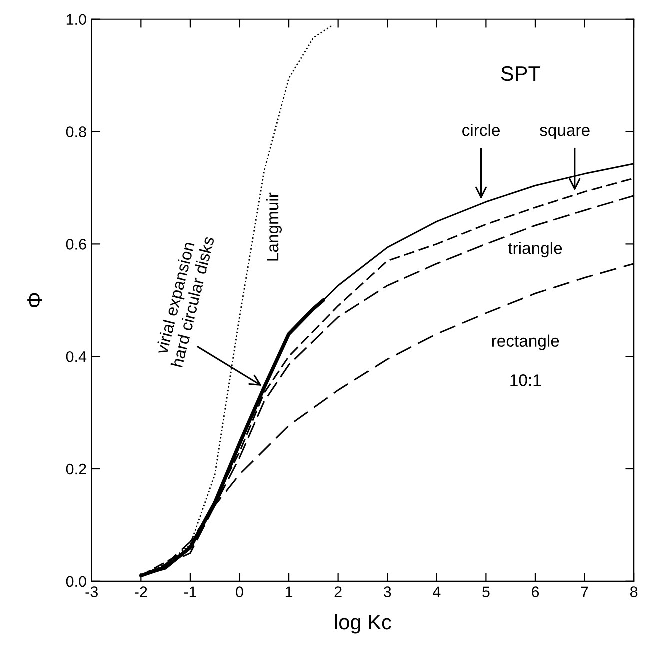 The height and width of the screenshot is (646, 647). Describe the element at coordinates (76, 582) in the screenshot. I see `y-tick-label: 0.0` at that location.